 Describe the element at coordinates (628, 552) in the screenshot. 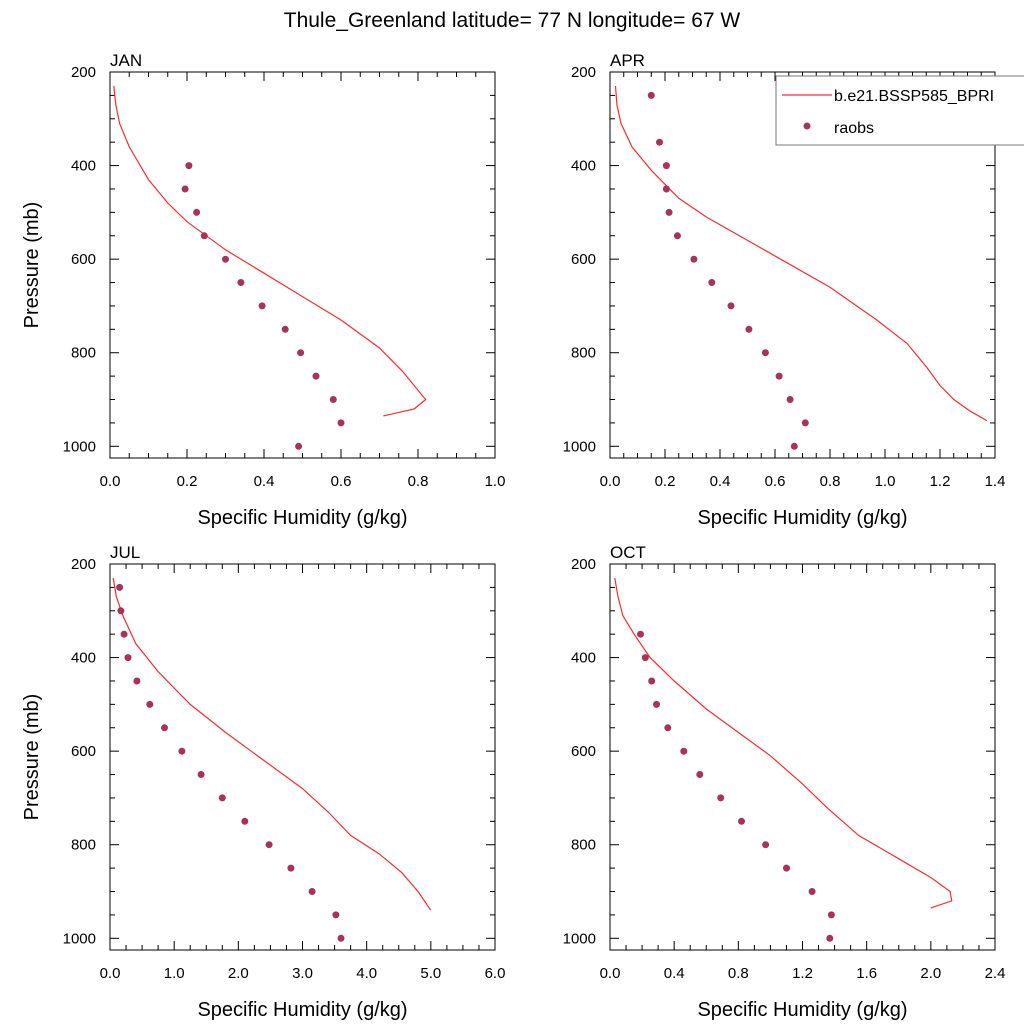

I see `panel-title: OCT` at that location.